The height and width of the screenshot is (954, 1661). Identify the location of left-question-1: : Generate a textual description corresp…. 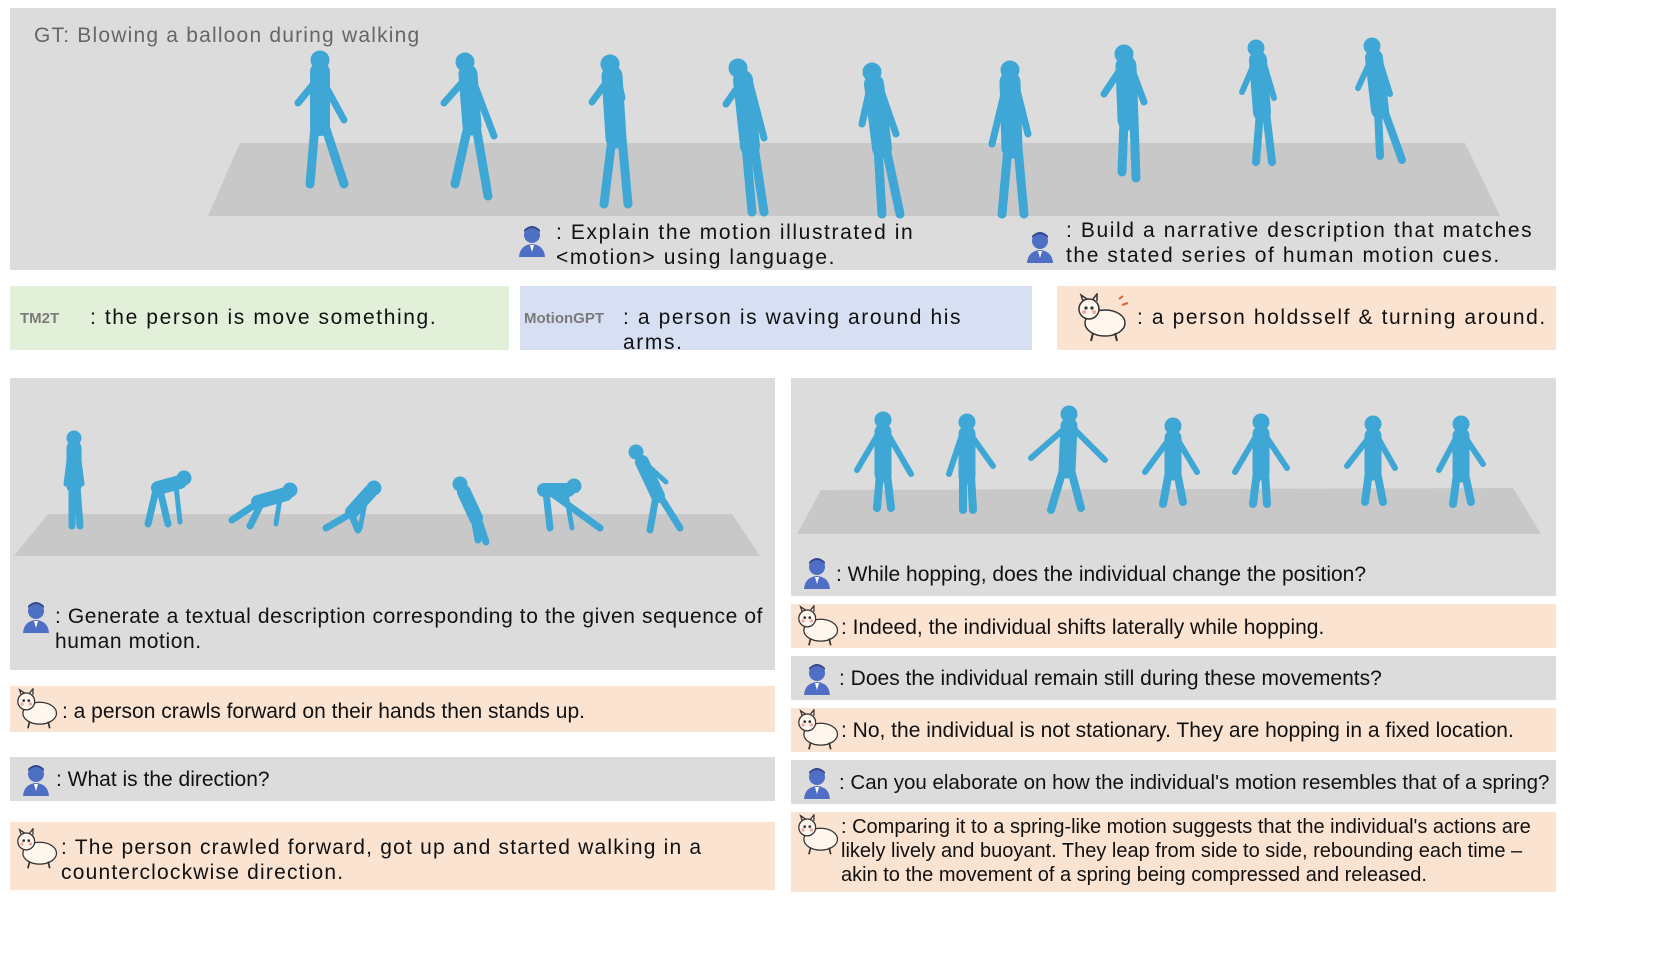
(409, 629).